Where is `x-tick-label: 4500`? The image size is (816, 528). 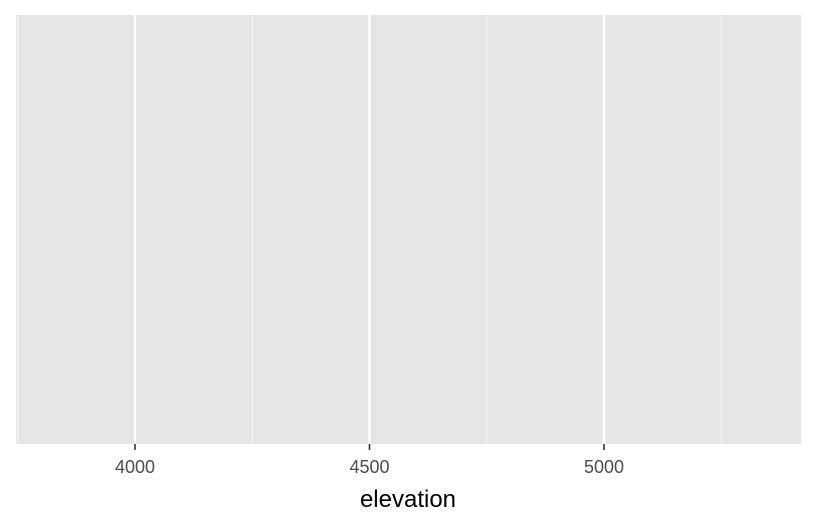 x-tick-label: 4500 is located at coordinates (369, 467).